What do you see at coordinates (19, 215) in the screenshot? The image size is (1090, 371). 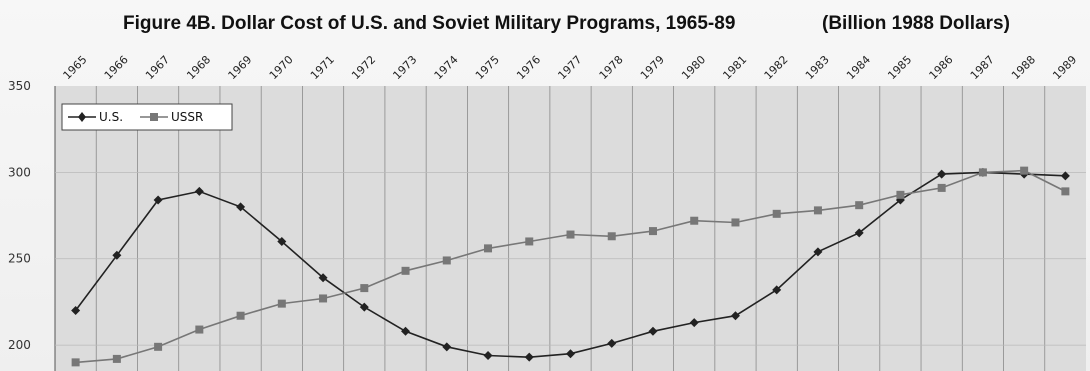 I see `y-axis-ticks: 350 300 250 200` at bounding box center [19, 215].